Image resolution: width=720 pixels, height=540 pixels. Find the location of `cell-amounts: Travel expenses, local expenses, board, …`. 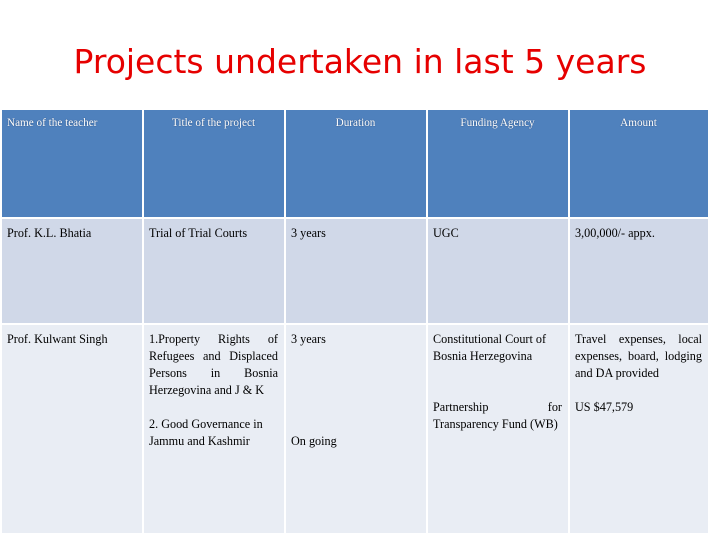

cell-amounts: Travel expenses, local expenses, board, … is located at coordinates (639, 429).